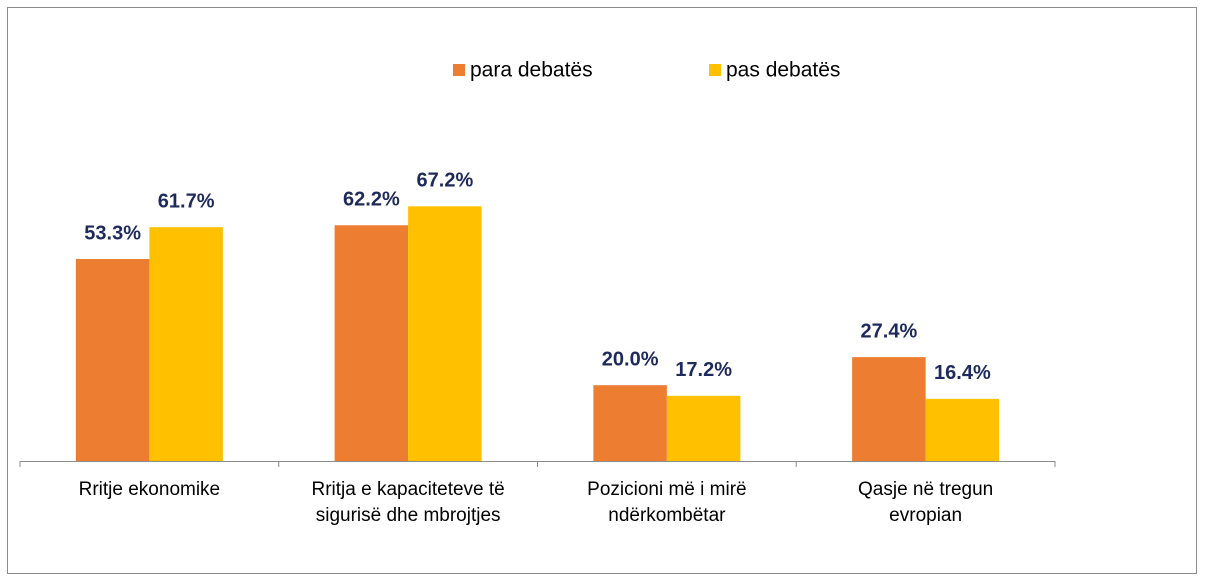 The width and height of the screenshot is (1205, 579). Describe the element at coordinates (925, 515) in the screenshot. I see `x-tick-label: evropian` at that location.